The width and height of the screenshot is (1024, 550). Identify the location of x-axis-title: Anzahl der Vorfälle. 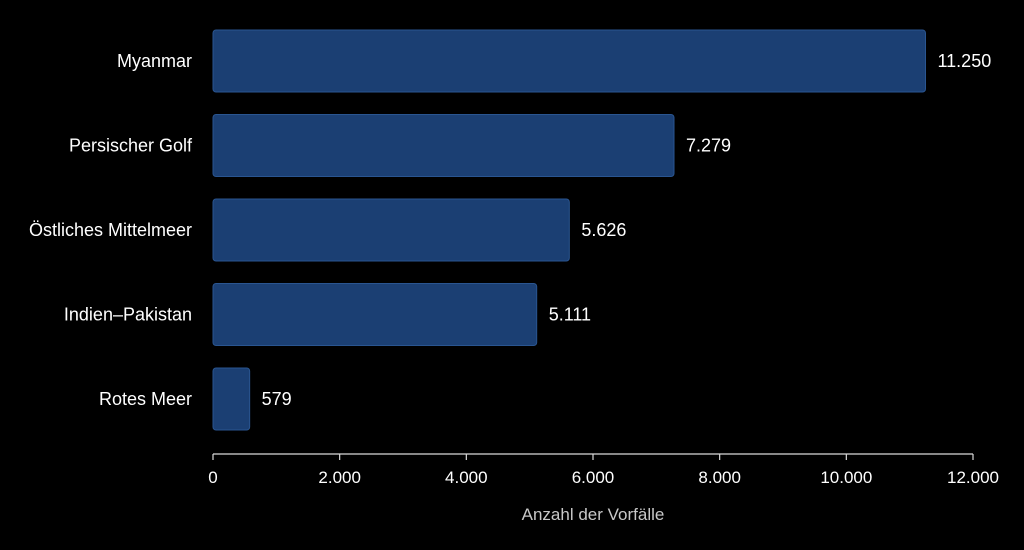
(593, 514).